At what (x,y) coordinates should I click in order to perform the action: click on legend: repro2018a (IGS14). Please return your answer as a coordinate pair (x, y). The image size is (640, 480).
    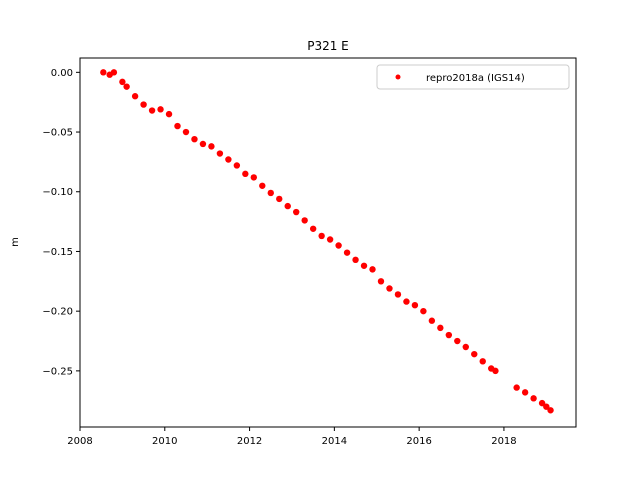
    Looking at the image, I should click on (473, 77).